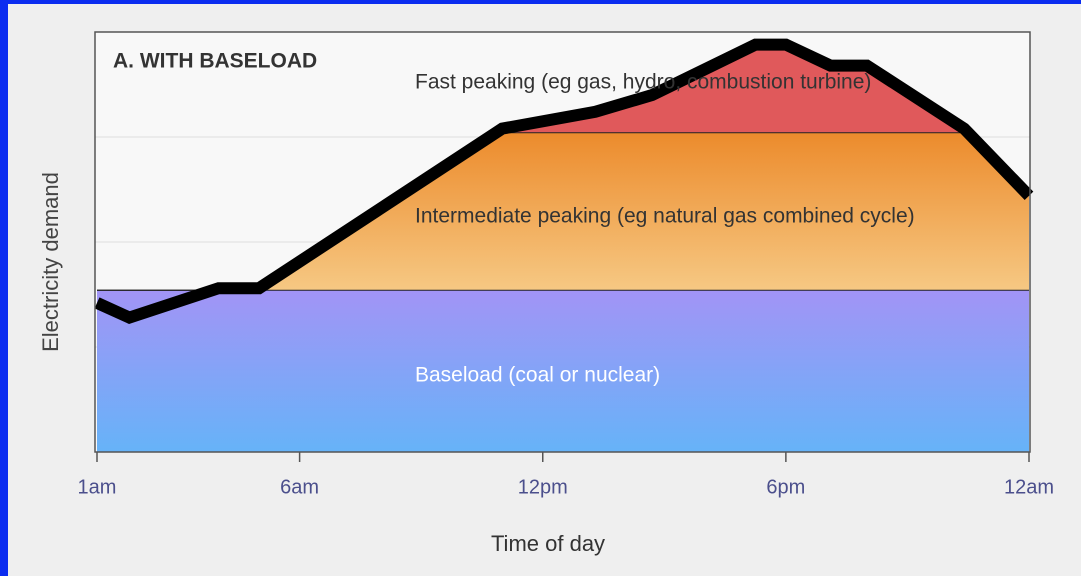 The width and height of the screenshot is (1081, 576). I want to click on x-tick-label: 12am, so click(1029, 487).